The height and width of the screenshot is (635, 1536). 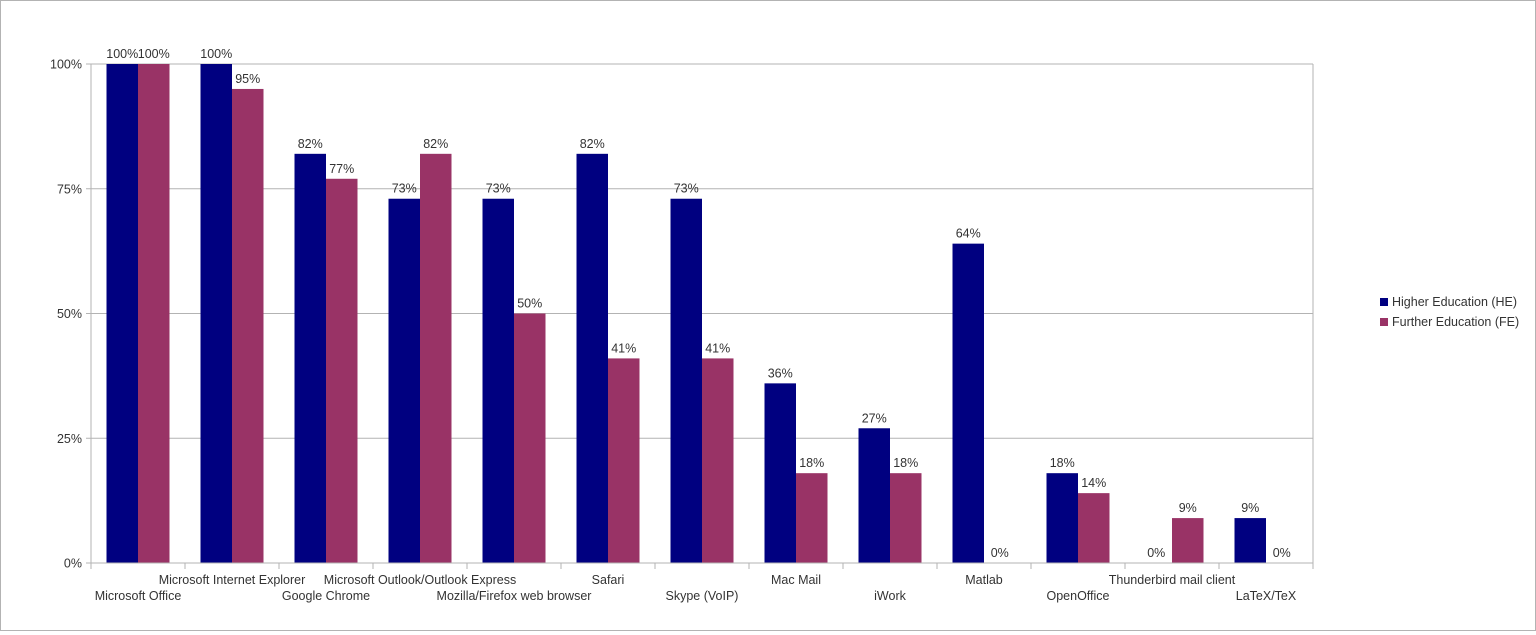 What do you see at coordinates (66, 65) in the screenshot?
I see `y-tick-label: 100%` at bounding box center [66, 65].